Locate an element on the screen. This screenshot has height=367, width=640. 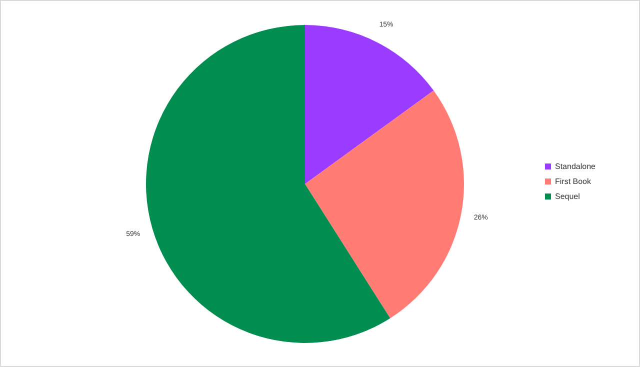
legend-label: First Book is located at coordinates (573, 181).